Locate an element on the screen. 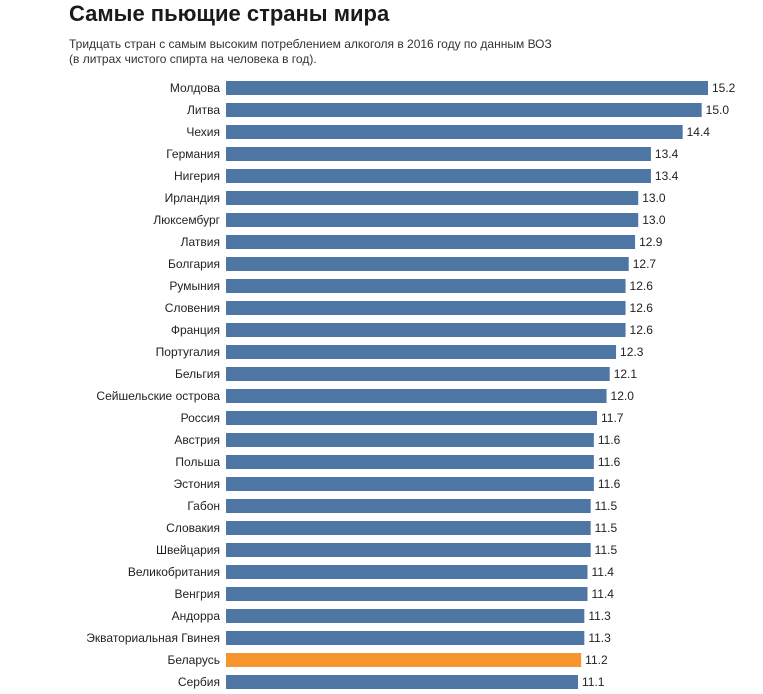 Image resolution: width=763 pixels, height=694 pixels. bar-row: Швейцария 11.5 is located at coordinates (386, 550).